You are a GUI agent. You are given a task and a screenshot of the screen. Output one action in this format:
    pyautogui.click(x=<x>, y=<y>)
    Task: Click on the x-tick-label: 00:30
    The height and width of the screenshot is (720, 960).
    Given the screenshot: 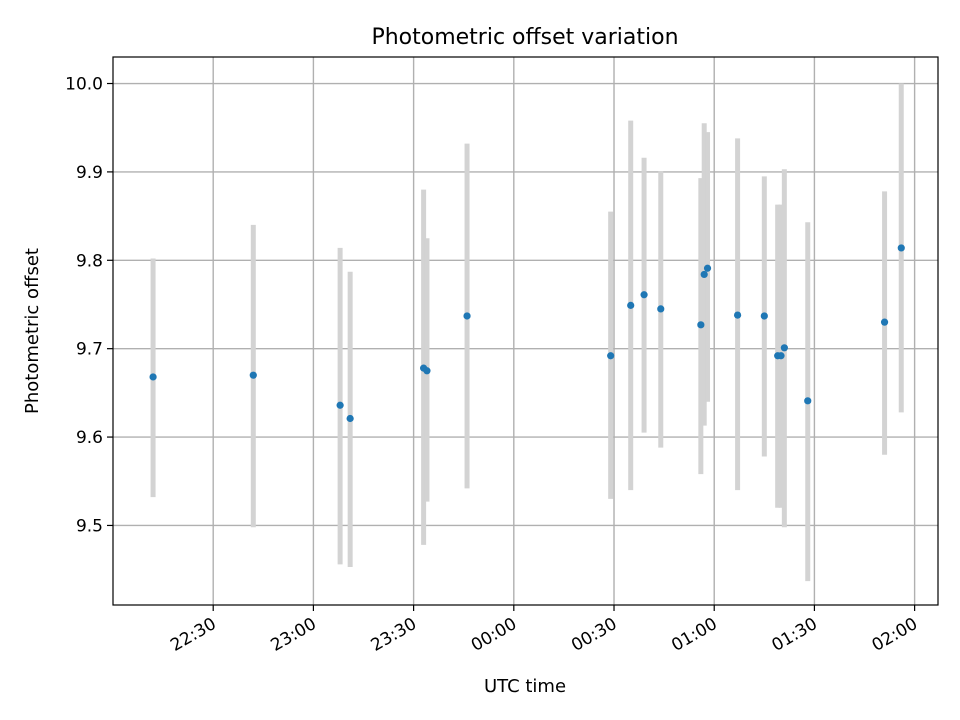 What is the action you would take?
    pyautogui.click(x=594, y=635)
    